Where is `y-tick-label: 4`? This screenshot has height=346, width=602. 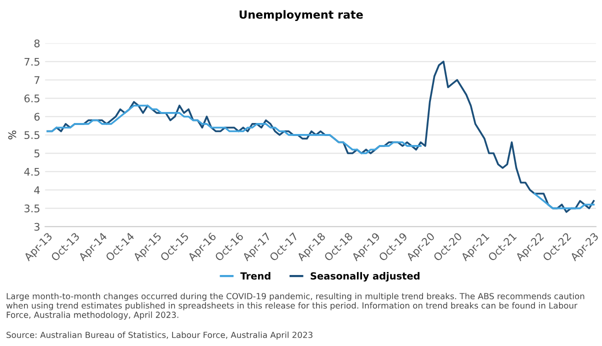 y-tick-label: 4 is located at coordinates (37, 190).